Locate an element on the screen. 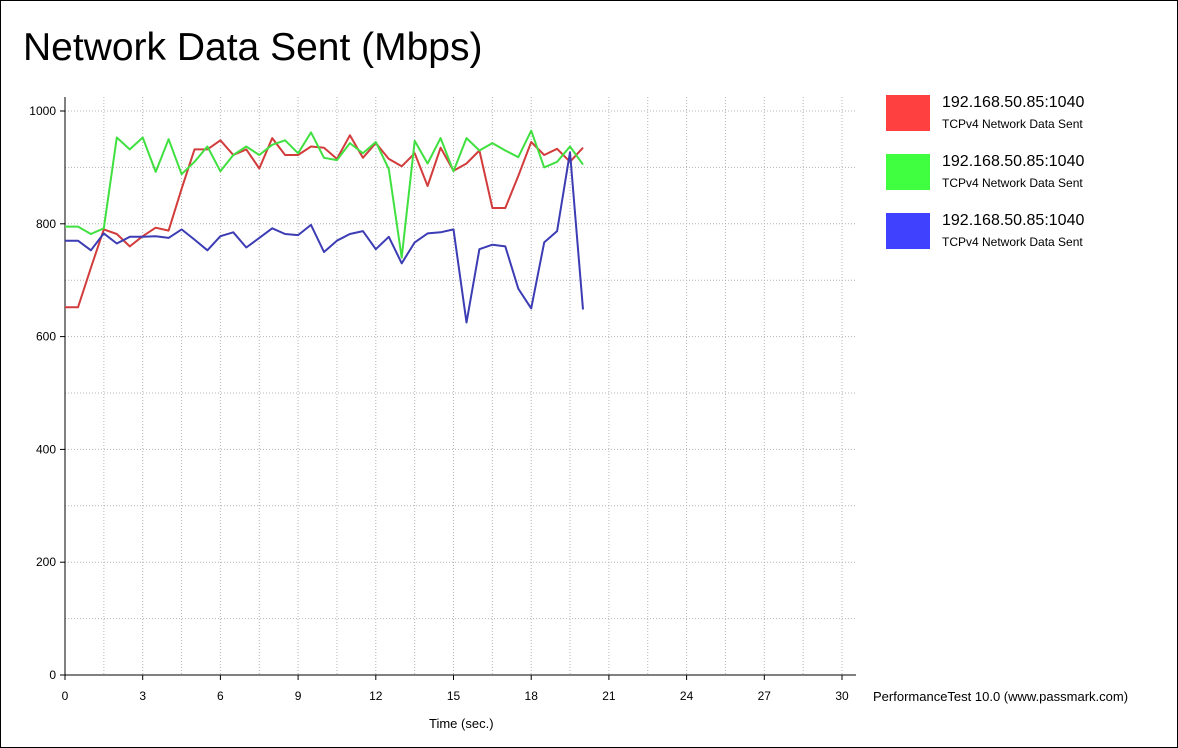  x-tick-label: 0 is located at coordinates (65, 696).